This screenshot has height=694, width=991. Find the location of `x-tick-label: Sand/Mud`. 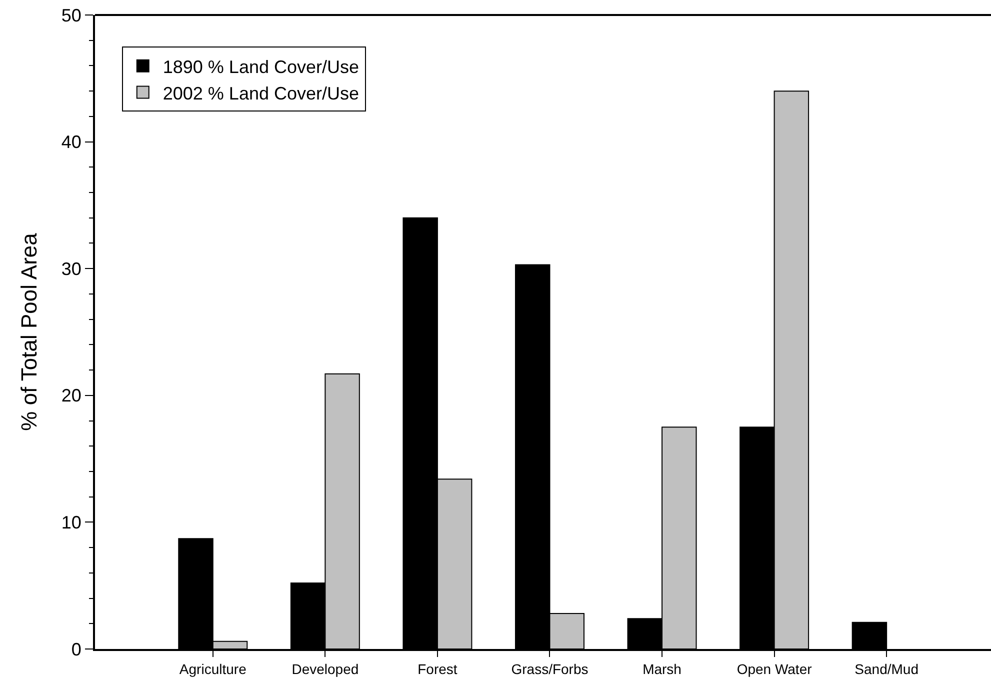

x-tick-label: Sand/Mud is located at coordinates (886, 668).